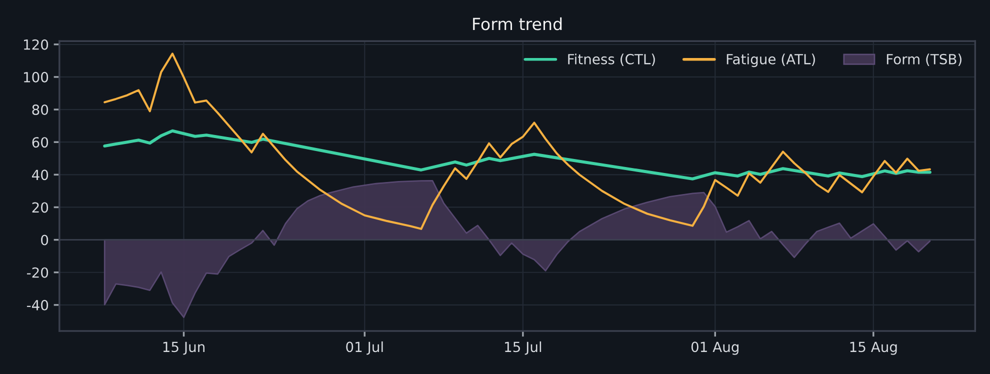 Image resolution: width=990 pixels, height=374 pixels. What do you see at coordinates (873, 348) in the screenshot?
I see `x-tick-label: 15 Aug` at bounding box center [873, 348].